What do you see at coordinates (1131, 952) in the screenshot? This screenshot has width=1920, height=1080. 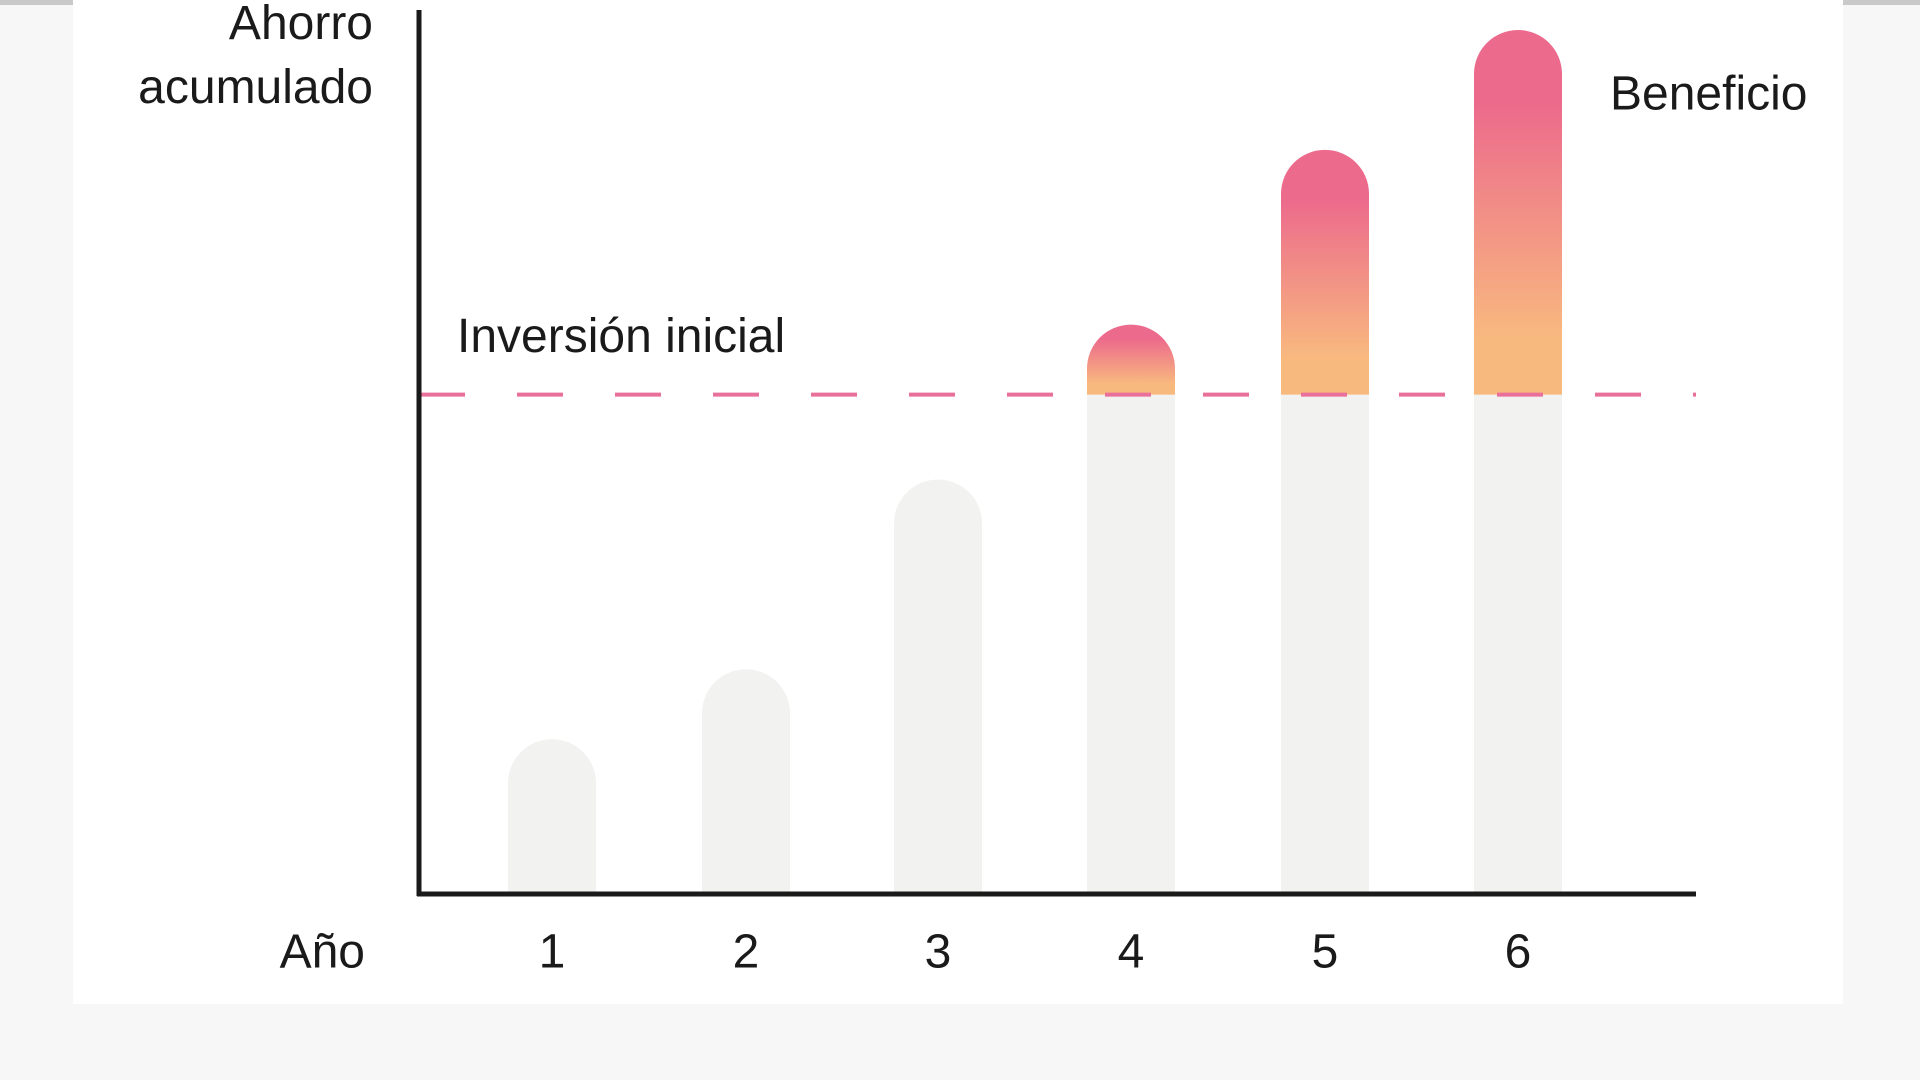 I see `x-tick-label: 4` at bounding box center [1131, 952].